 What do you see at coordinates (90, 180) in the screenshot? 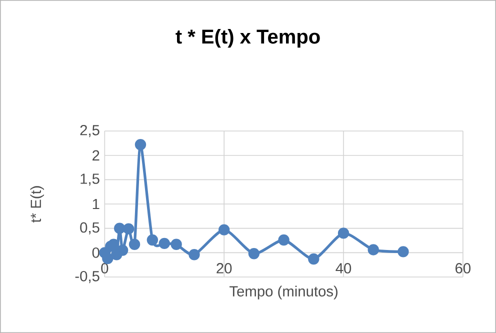
I see `y-tick-label: 1,5` at bounding box center [90, 180].